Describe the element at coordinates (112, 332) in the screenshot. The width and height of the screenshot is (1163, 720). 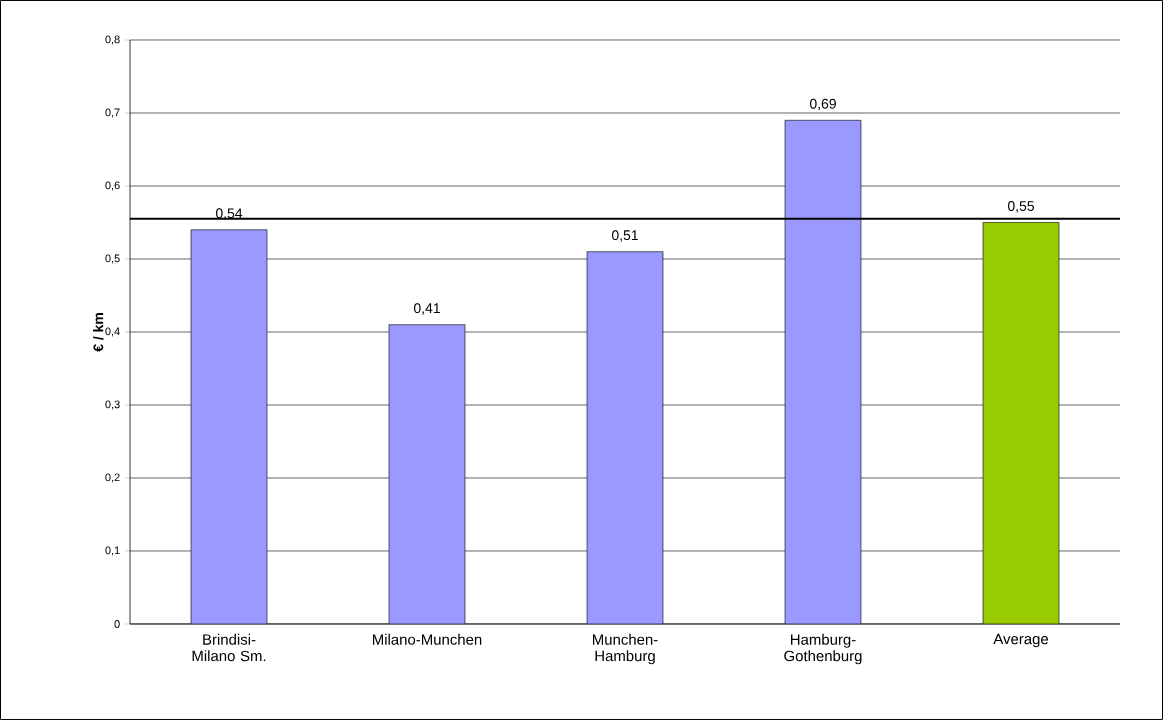
I see `y-tick-label: 0,4` at that location.